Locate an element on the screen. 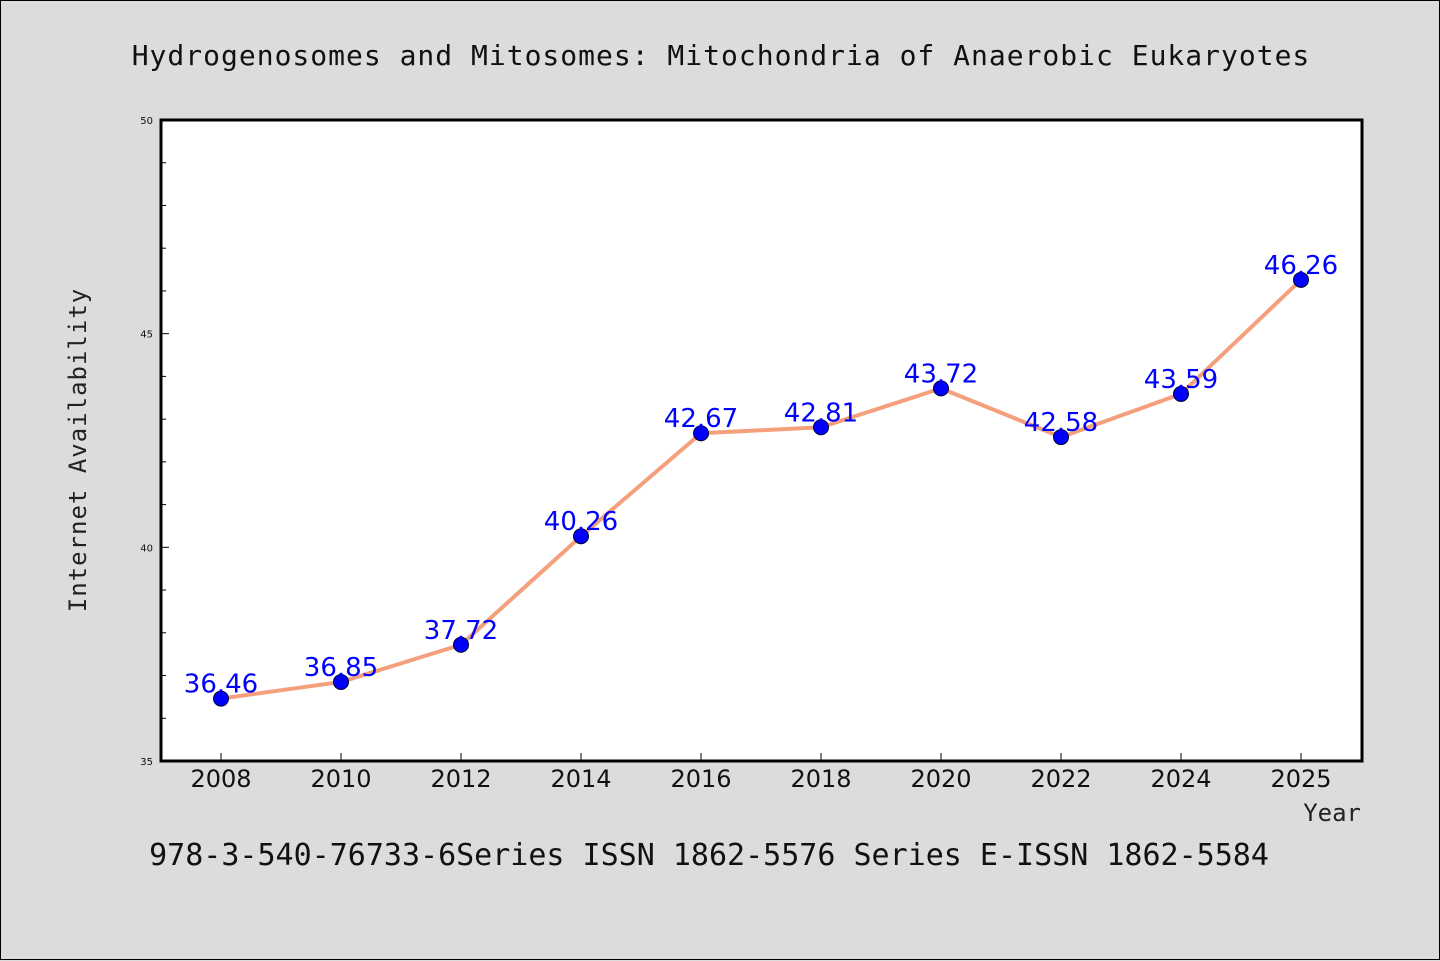 The width and height of the screenshot is (1440, 961). x-tick-label: 2014 is located at coordinates (580, 779).